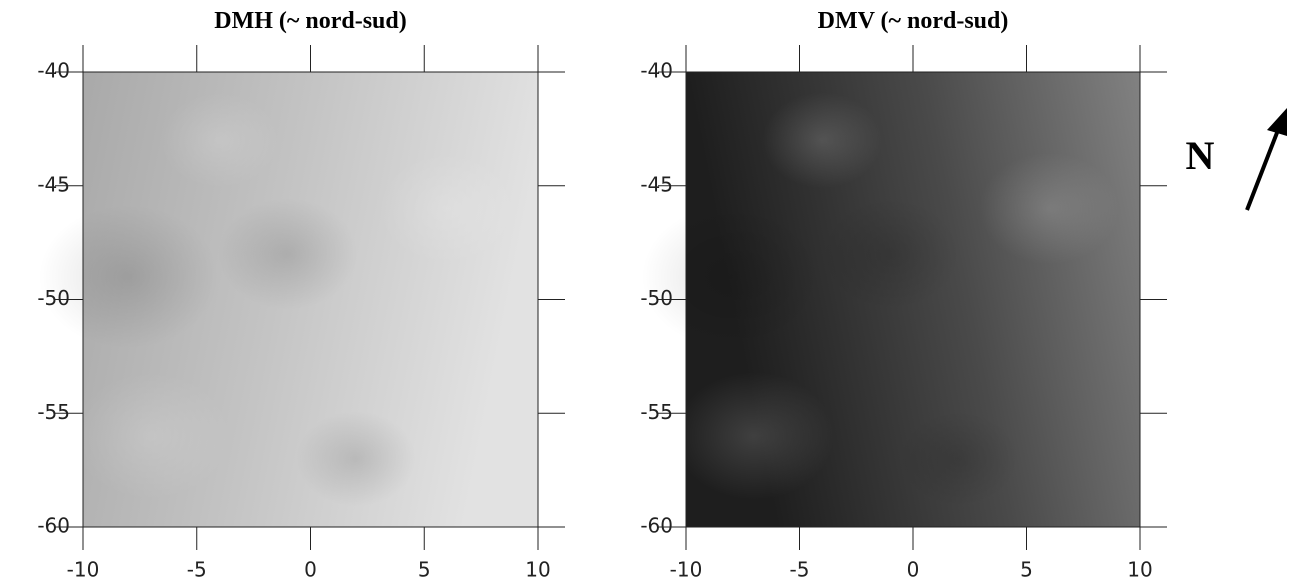 This screenshot has width=1293, height=586. What do you see at coordinates (1263, 167) in the screenshot?
I see `north-arrow` at bounding box center [1263, 167].